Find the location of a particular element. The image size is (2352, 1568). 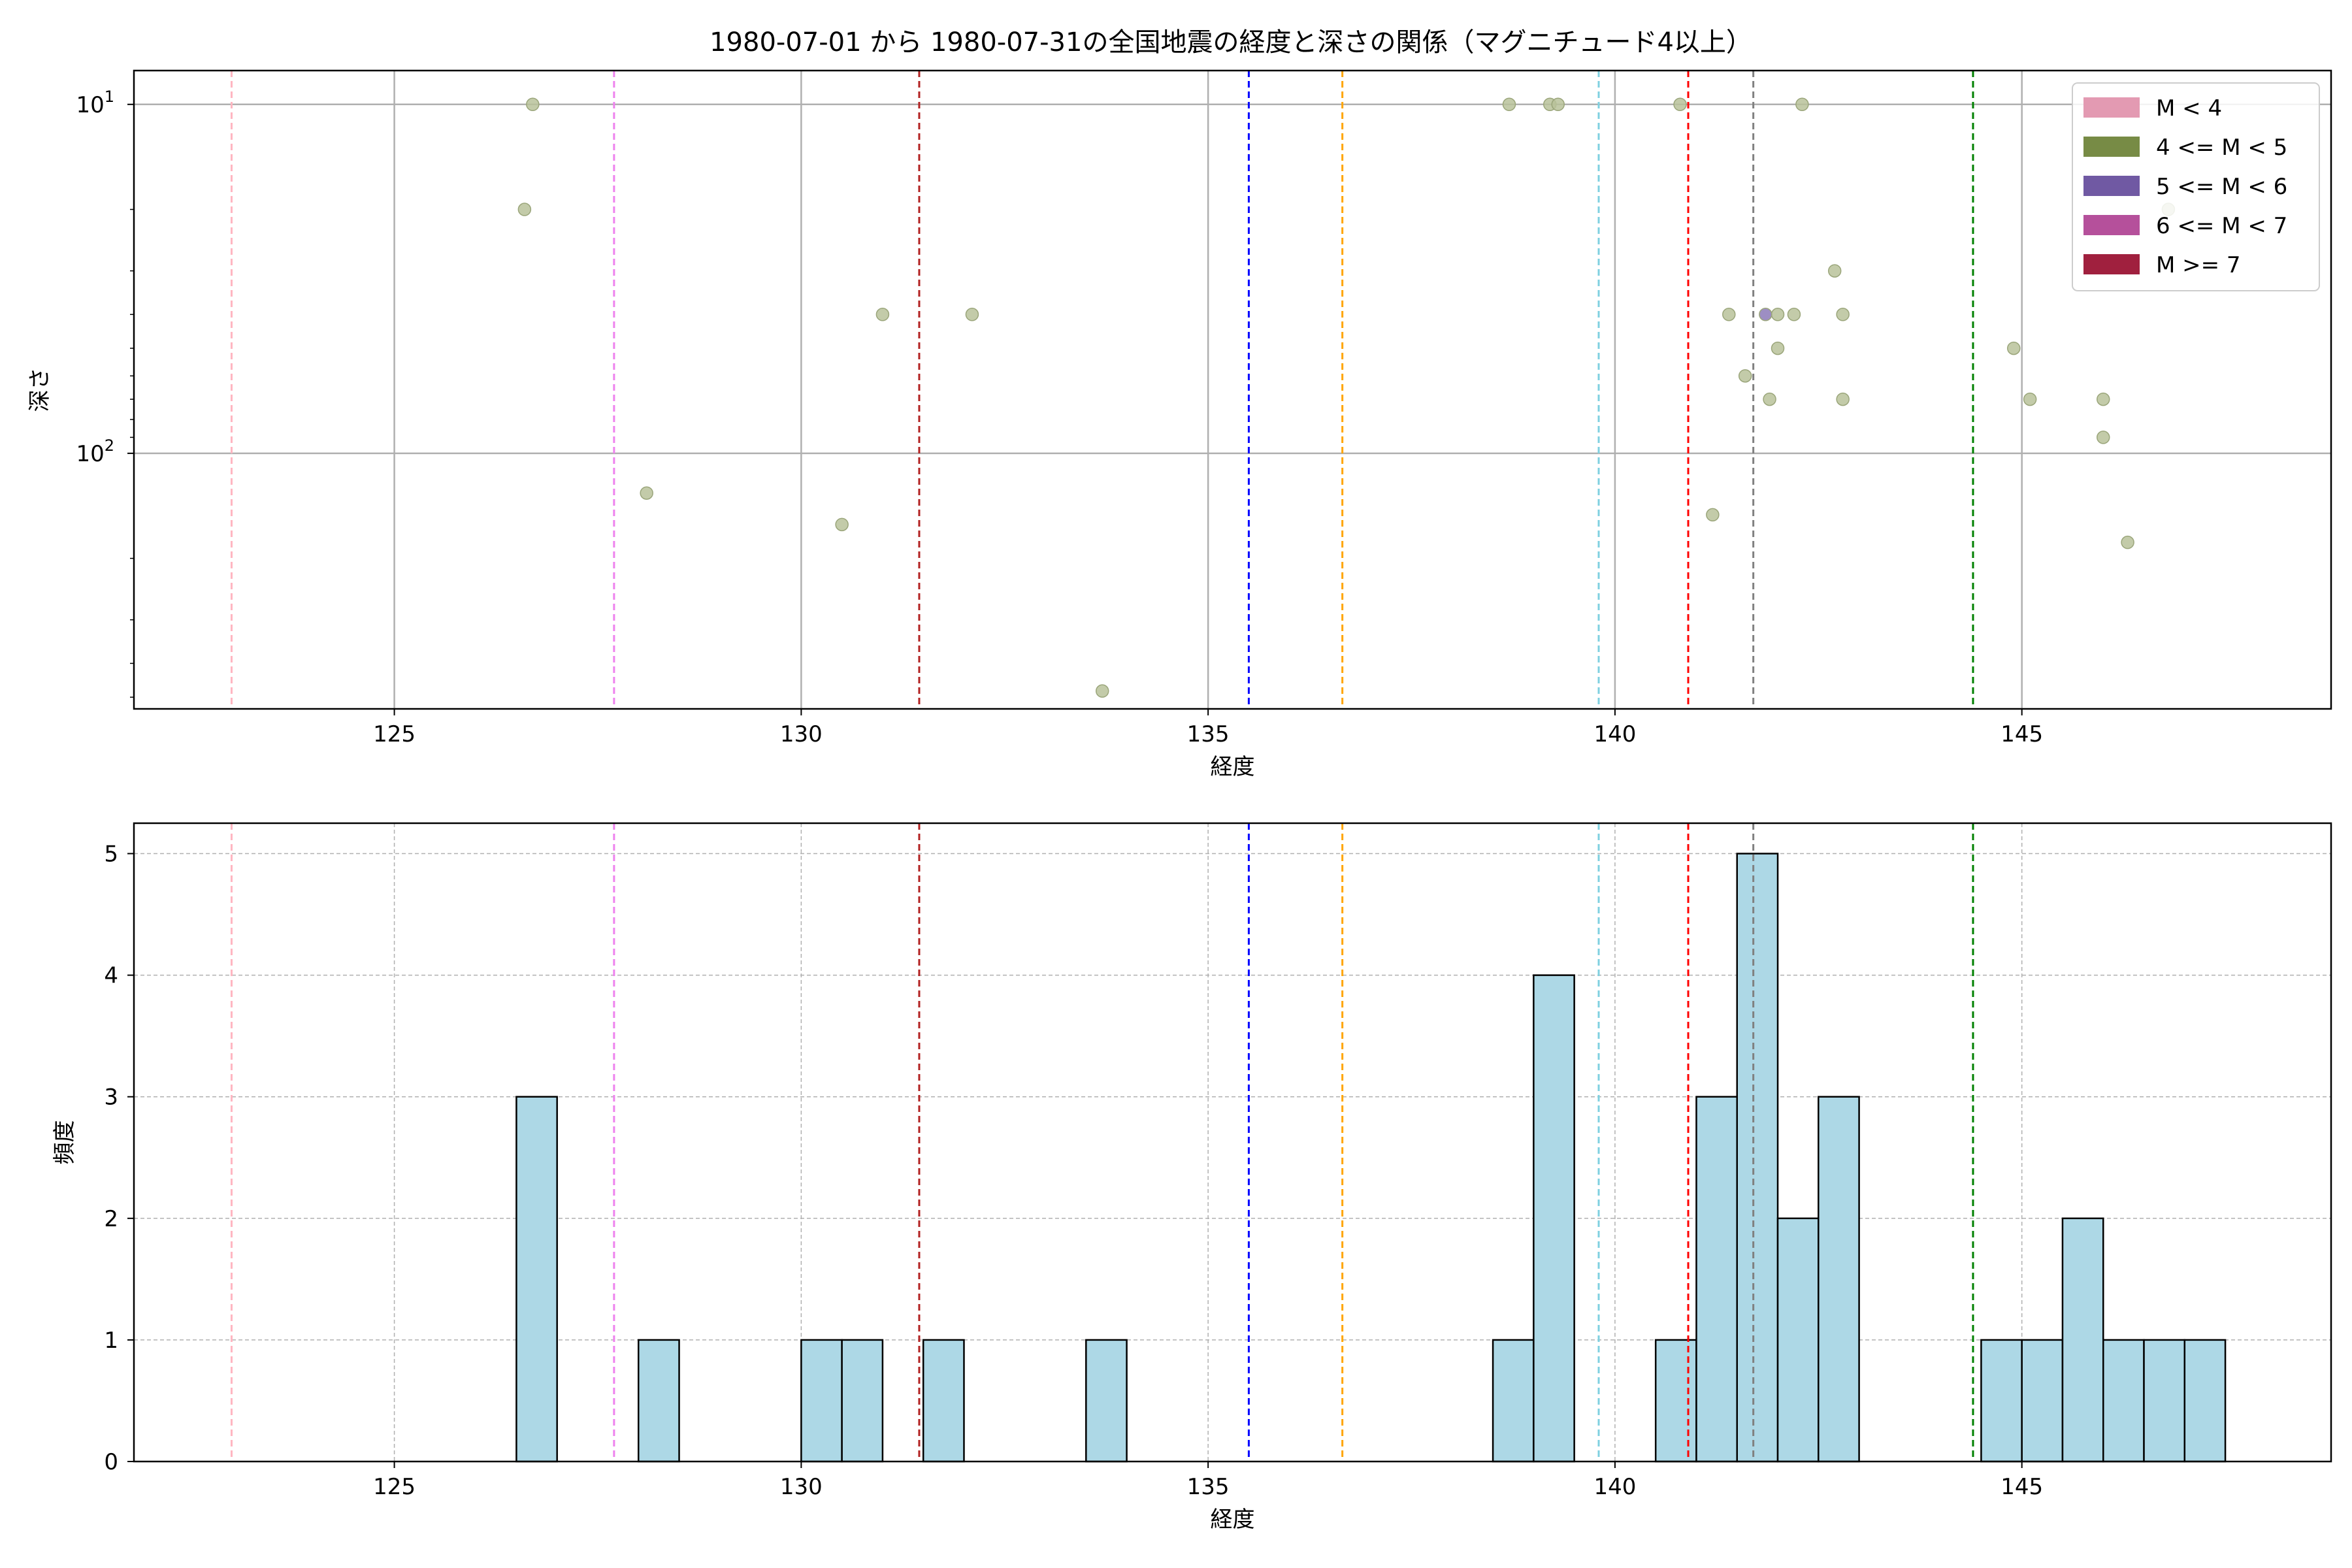

histogram-y-ticks: 0 1 2 3 4 5 is located at coordinates (119, 1158).